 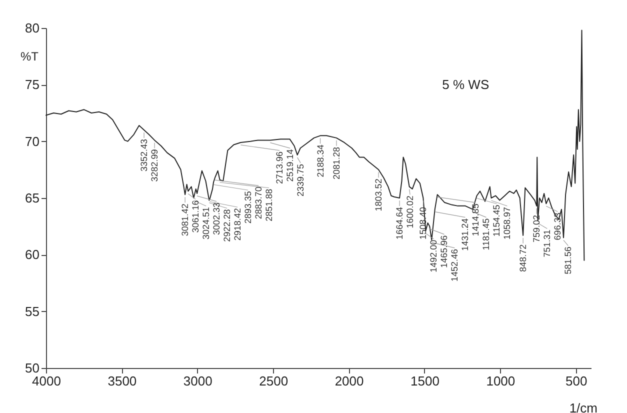 I want to click on x-tick-label: 3000, so click(x=197, y=381).